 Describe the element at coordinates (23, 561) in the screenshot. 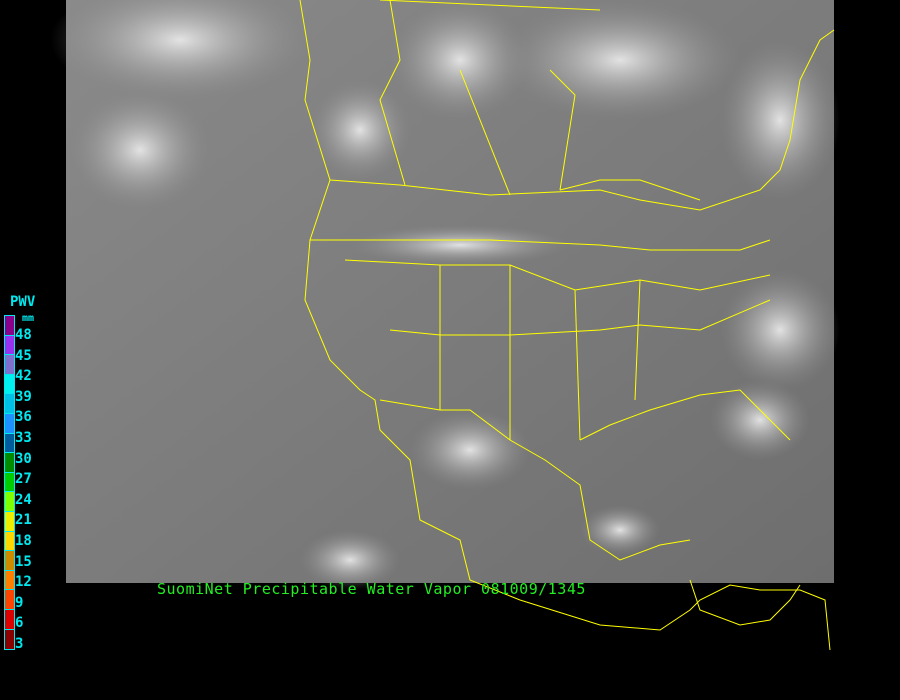

I see `legend-label: 15` at that location.